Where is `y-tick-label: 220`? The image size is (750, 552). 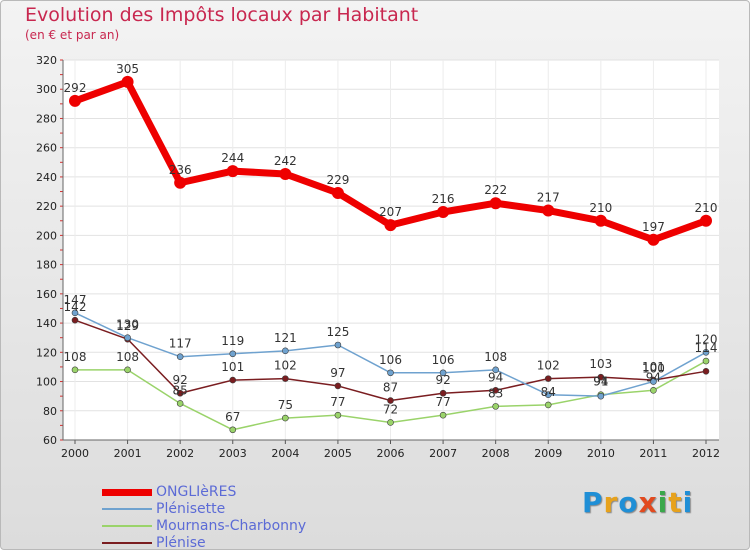 y-tick-label: 220 is located at coordinates (46, 206).